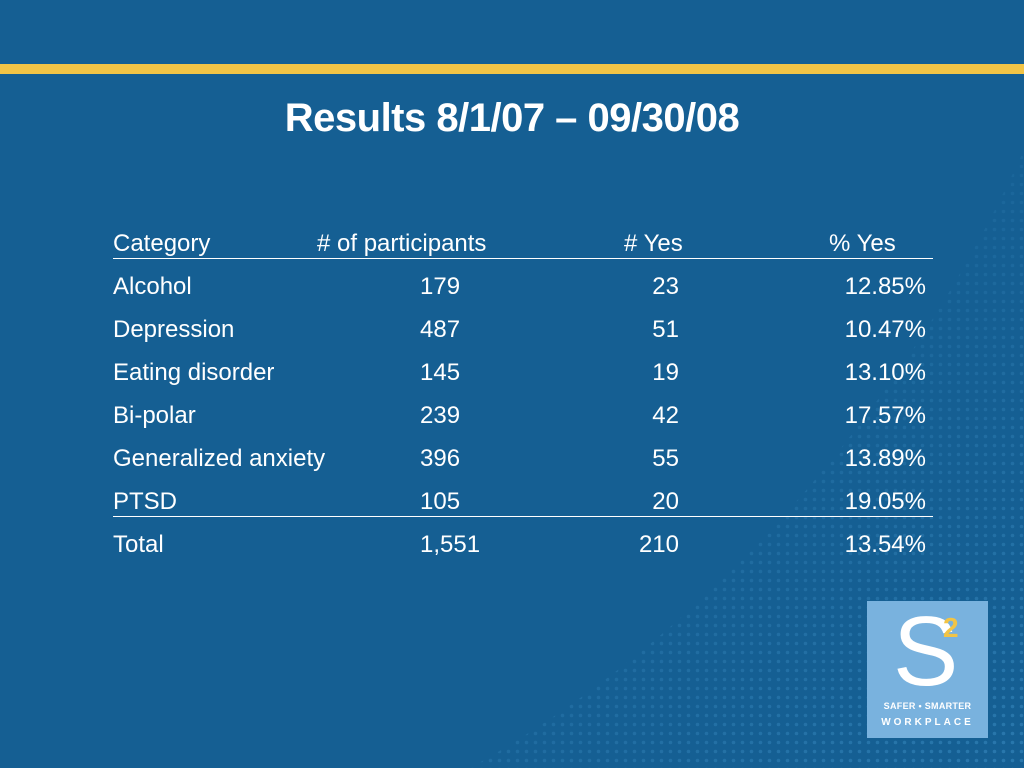 The height and width of the screenshot is (768, 1024). What do you see at coordinates (658, 544) in the screenshot?
I see `cell-yes: 210` at bounding box center [658, 544].